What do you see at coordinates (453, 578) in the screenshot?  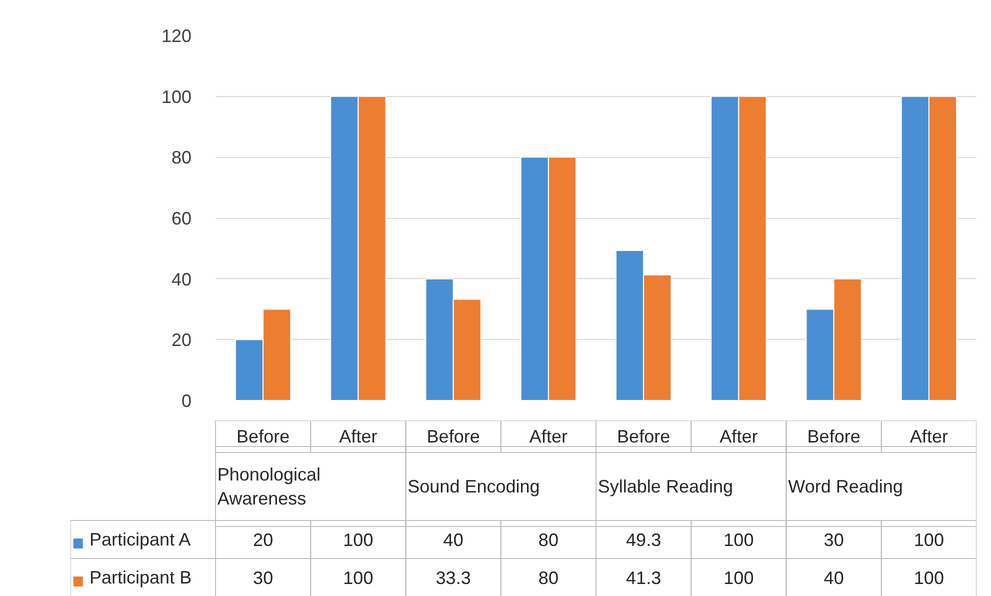 I see `data-label: 33.3` at bounding box center [453, 578].